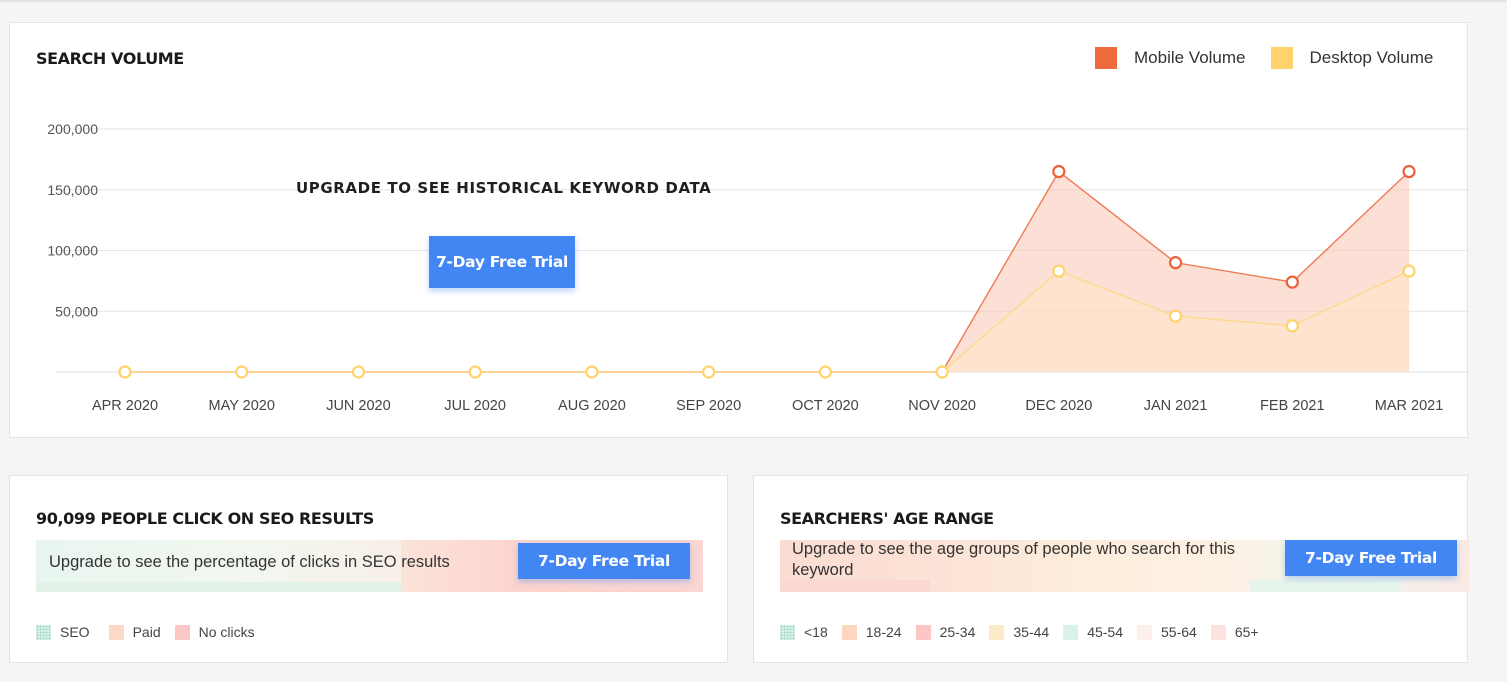 The height and width of the screenshot is (682, 1507). I want to click on legend-item-no-clicks: No clicks, so click(214, 632).